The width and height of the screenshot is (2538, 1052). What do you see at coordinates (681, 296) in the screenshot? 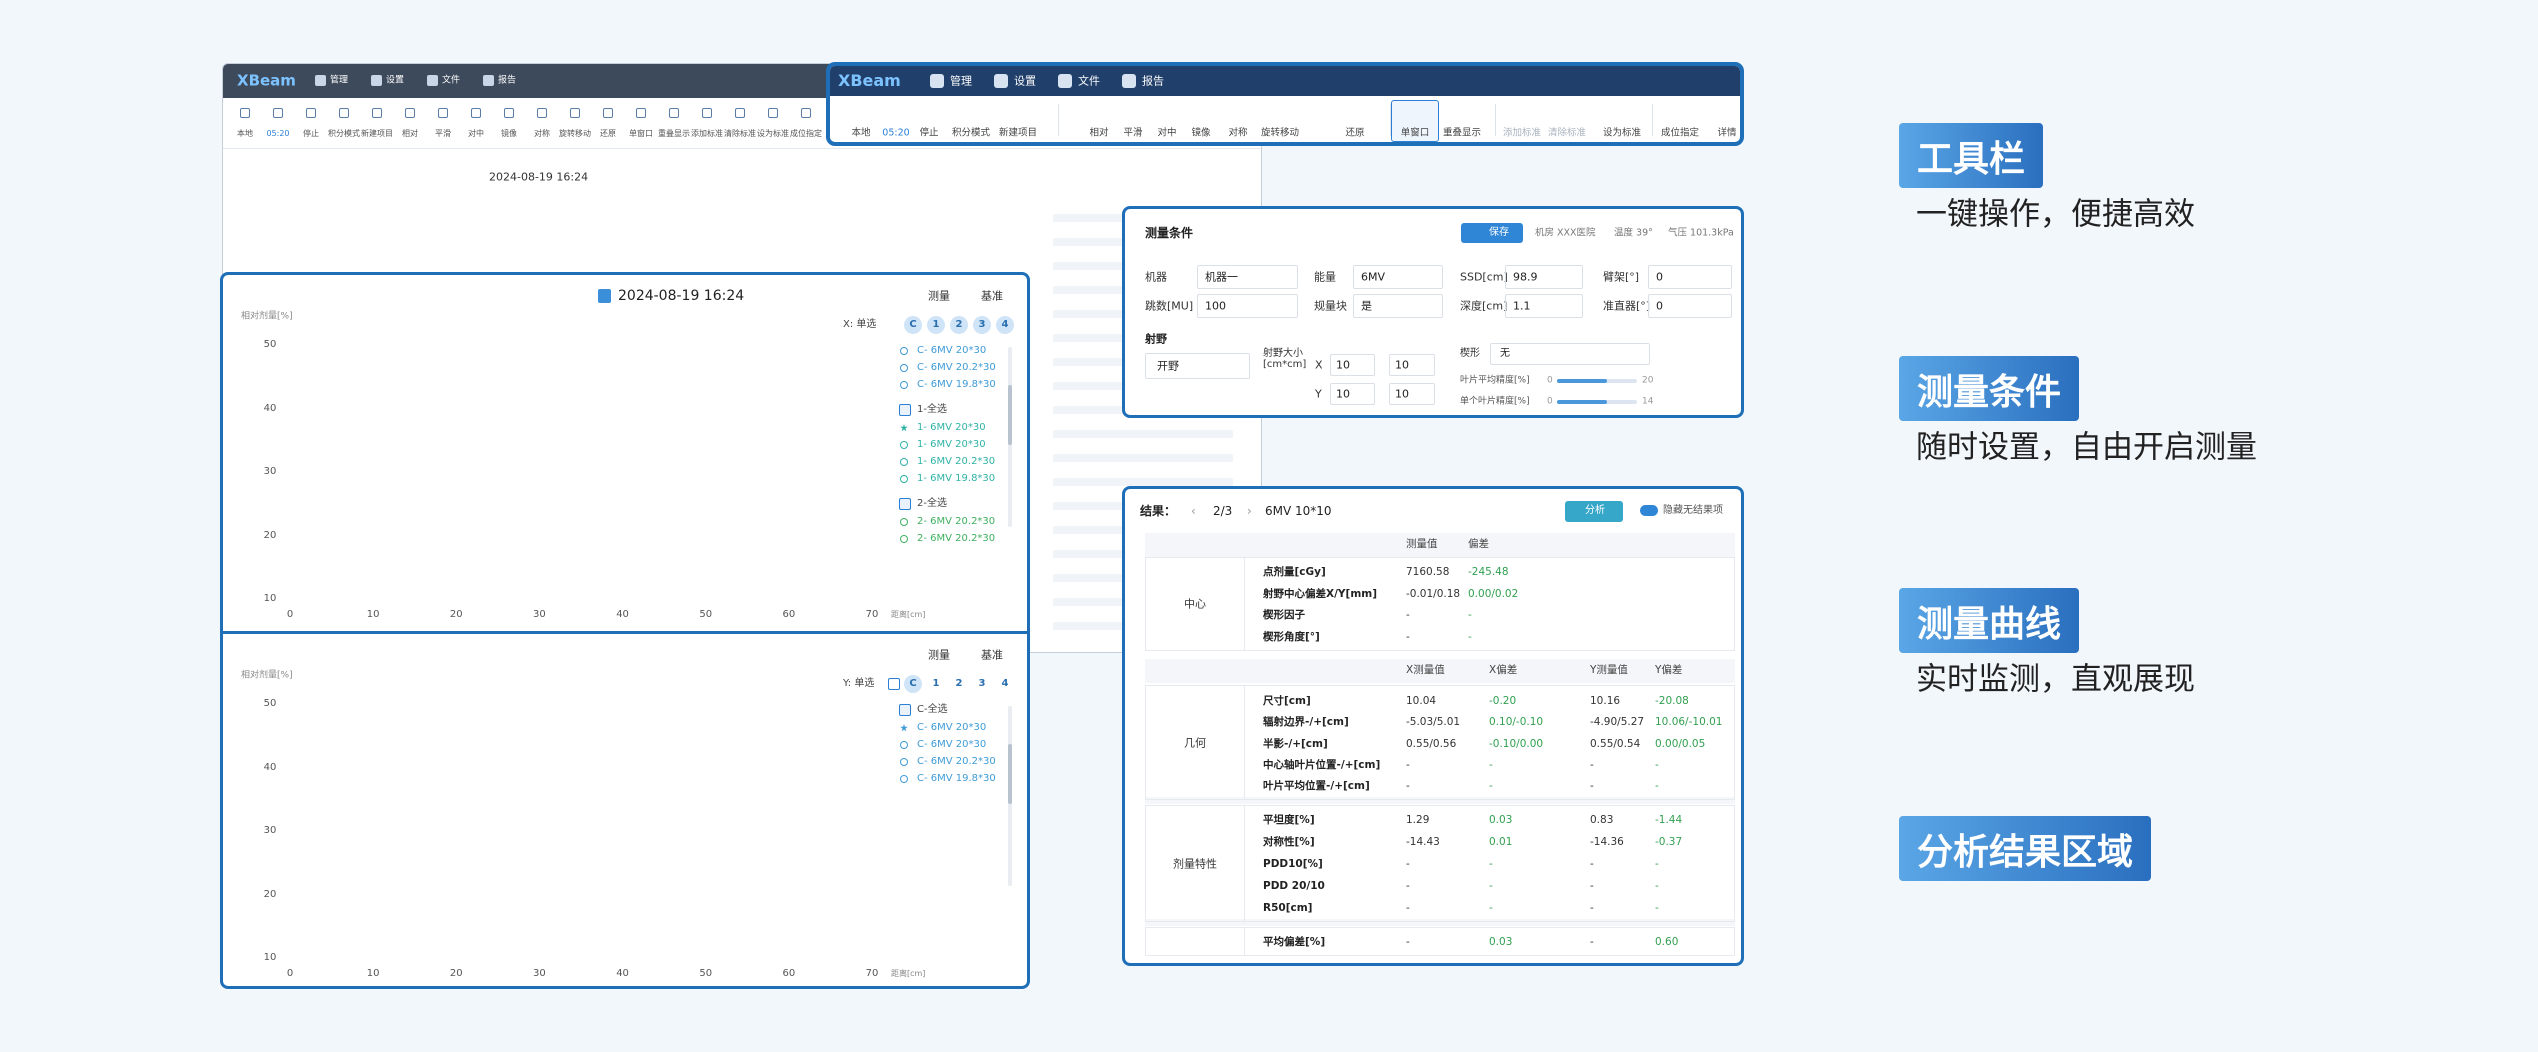
I see `chart-title: 2024-08-19 16:24` at bounding box center [681, 296].